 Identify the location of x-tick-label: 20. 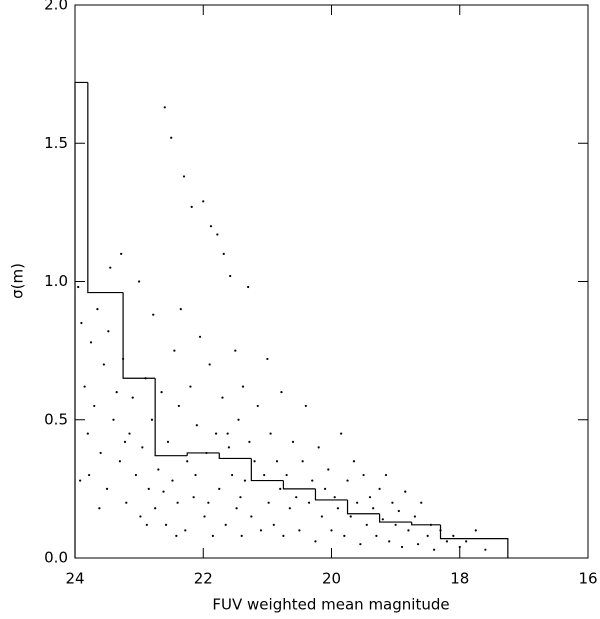
(331, 579).